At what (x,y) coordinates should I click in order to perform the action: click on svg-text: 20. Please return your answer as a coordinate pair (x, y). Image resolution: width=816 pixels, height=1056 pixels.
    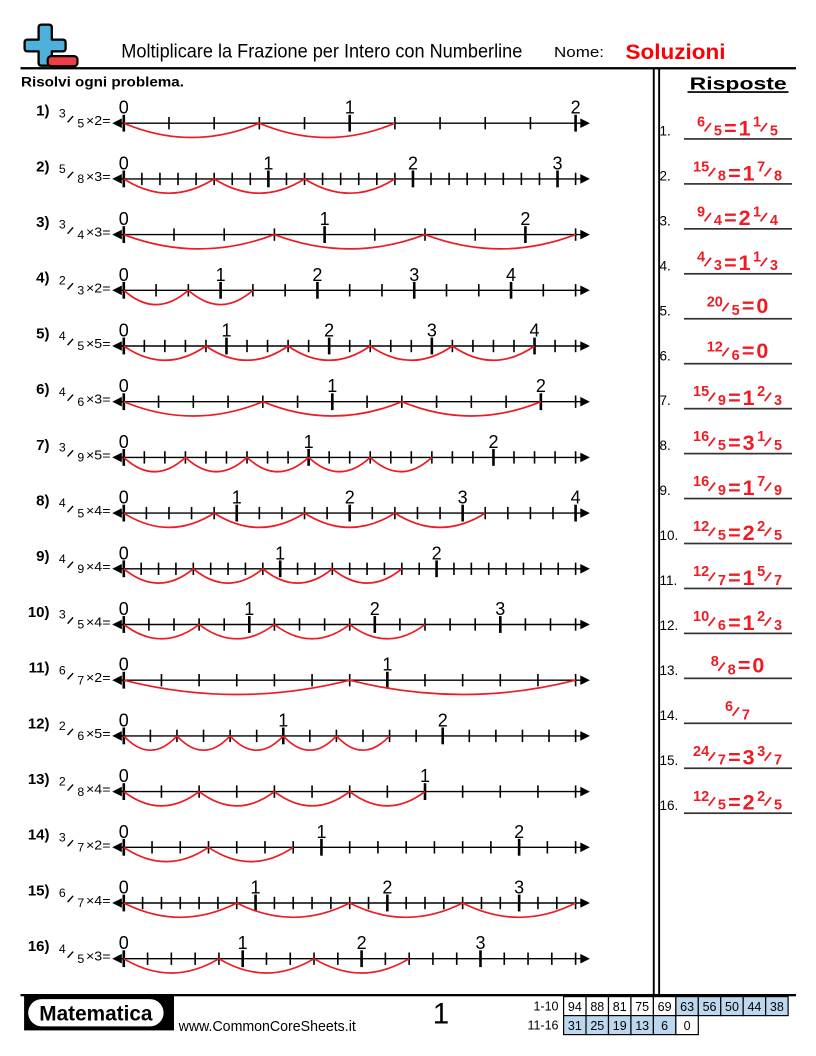
    Looking at the image, I should click on (715, 302).